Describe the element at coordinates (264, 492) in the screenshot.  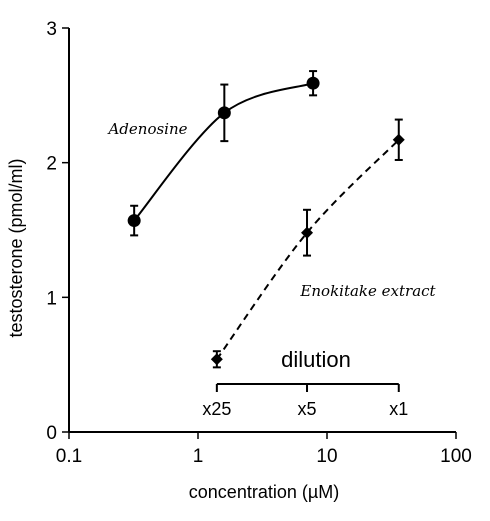
I see `x-axis-title: concentration (µM)` at that location.